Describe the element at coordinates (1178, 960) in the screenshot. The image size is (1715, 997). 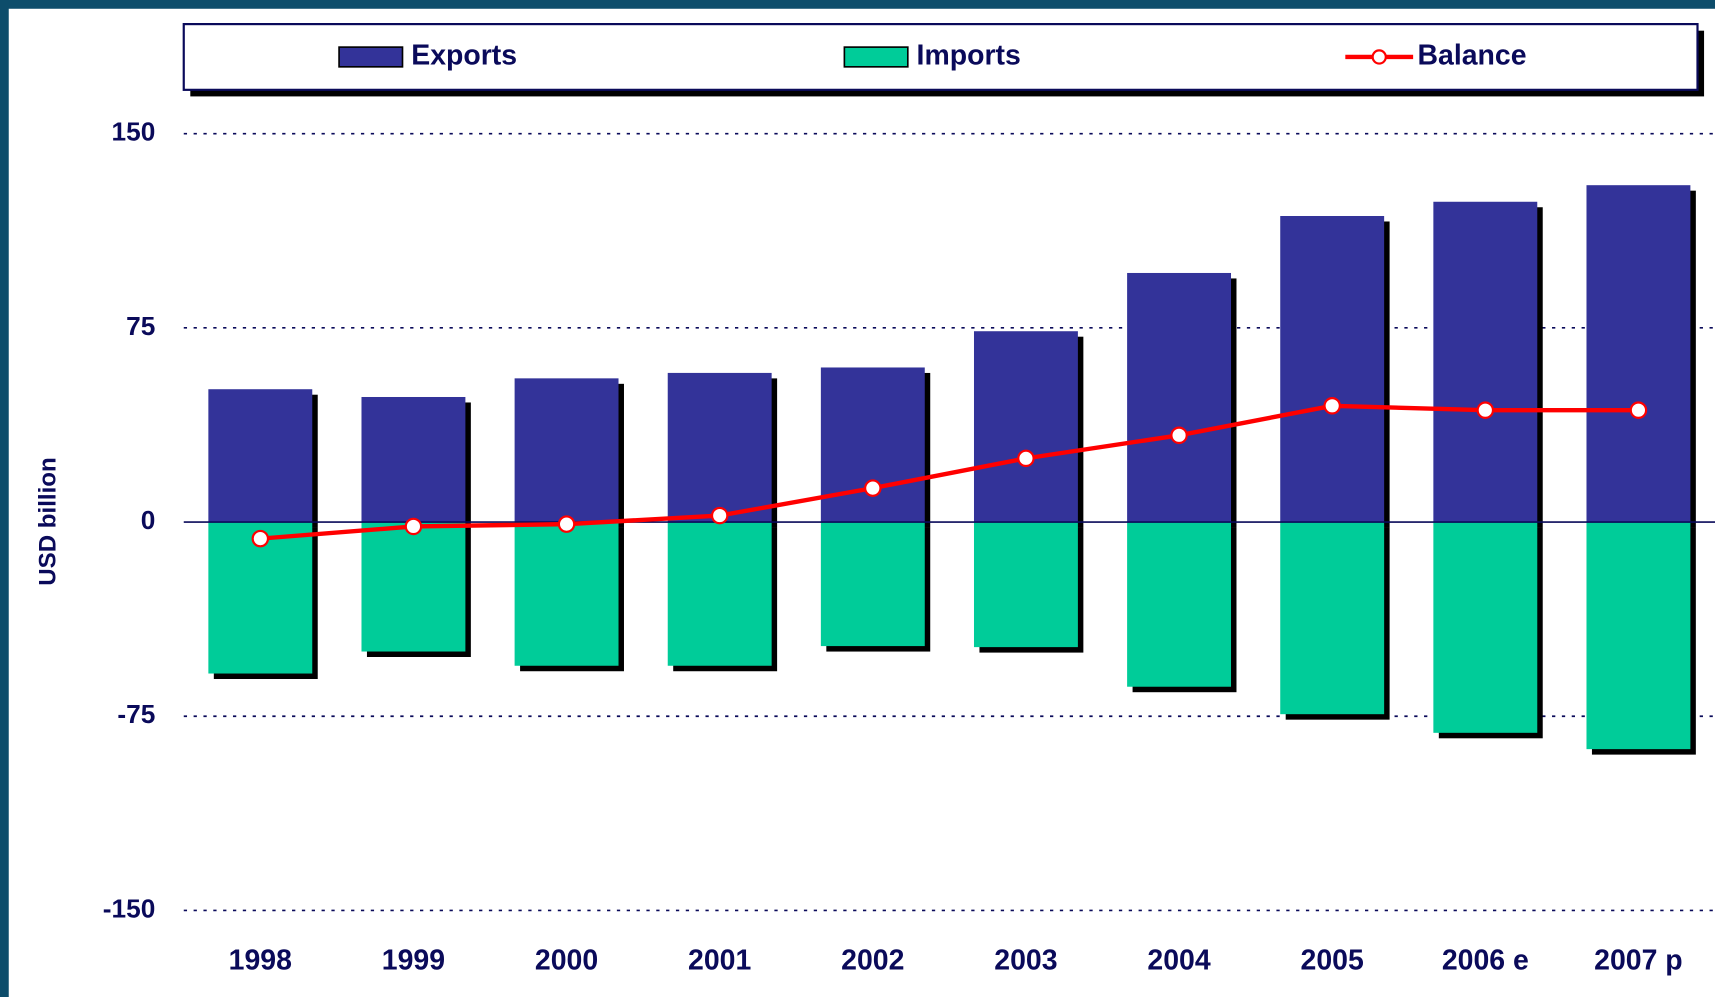
I see `x-tick-label: 2004` at that location.